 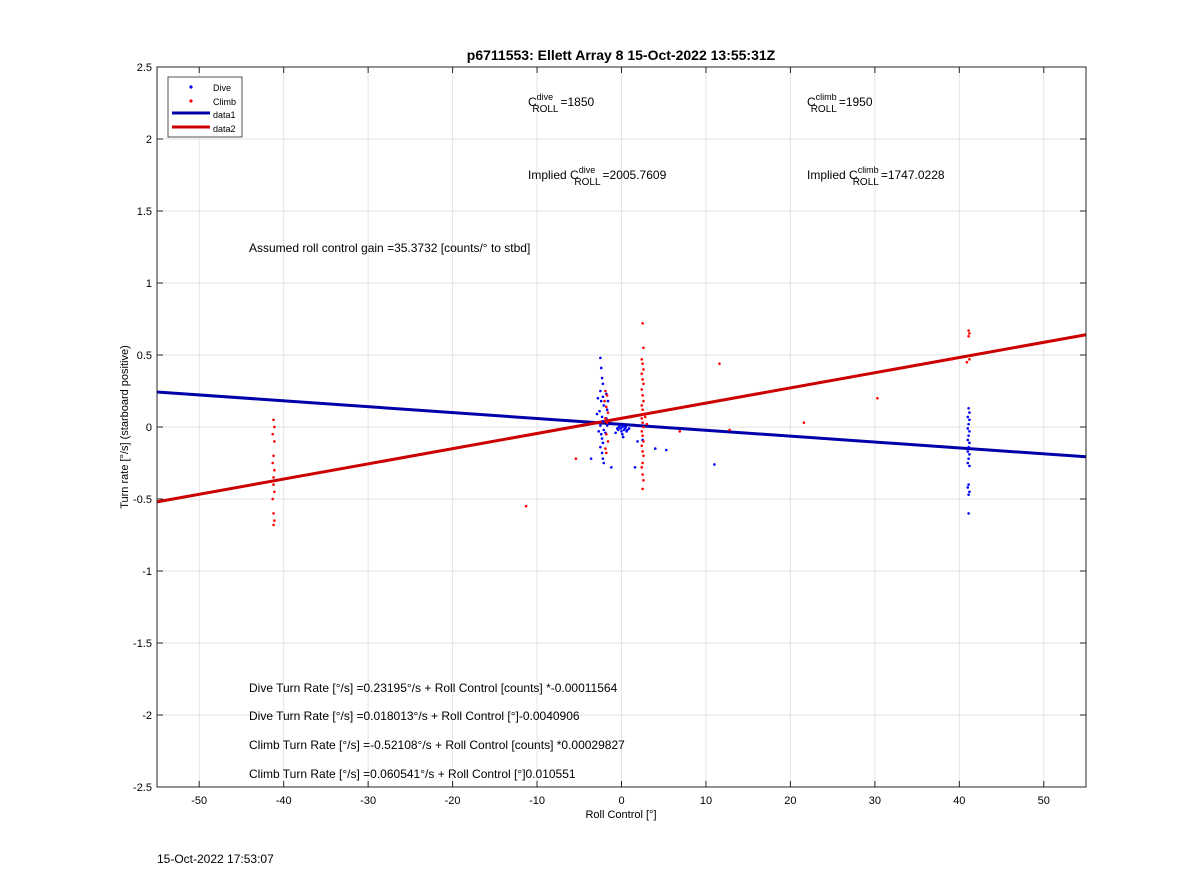 I want to click on fit-lines-layer, so click(x=621, y=418).